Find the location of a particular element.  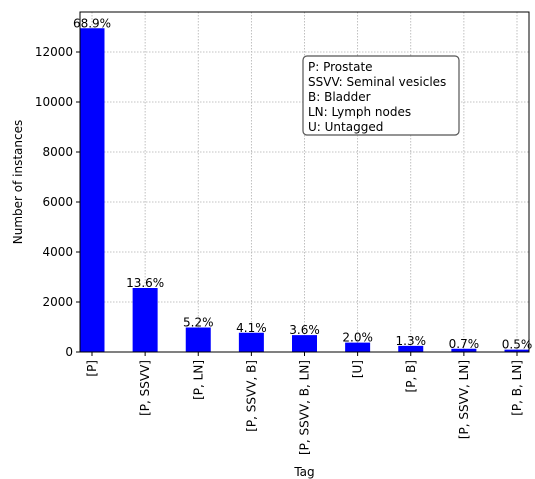

data-label: 0.5% is located at coordinates (517, 345).